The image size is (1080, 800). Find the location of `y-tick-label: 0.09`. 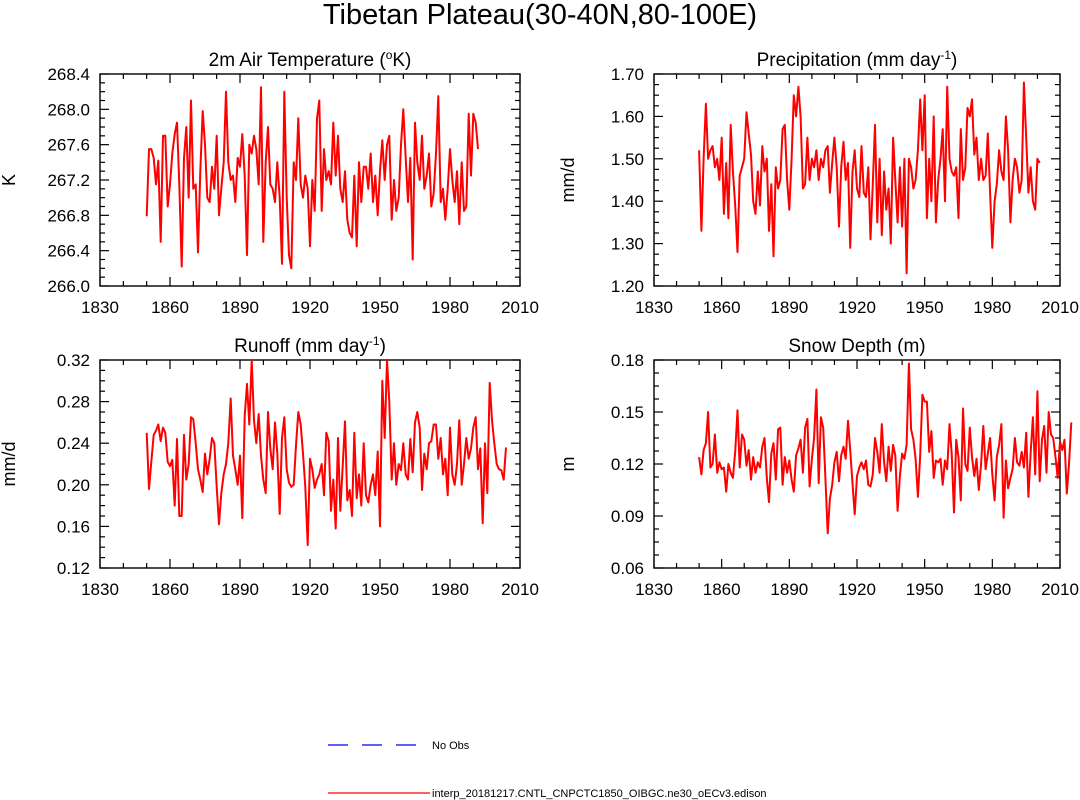

y-tick-label: 0.09 is located at coordinates (627, 516).